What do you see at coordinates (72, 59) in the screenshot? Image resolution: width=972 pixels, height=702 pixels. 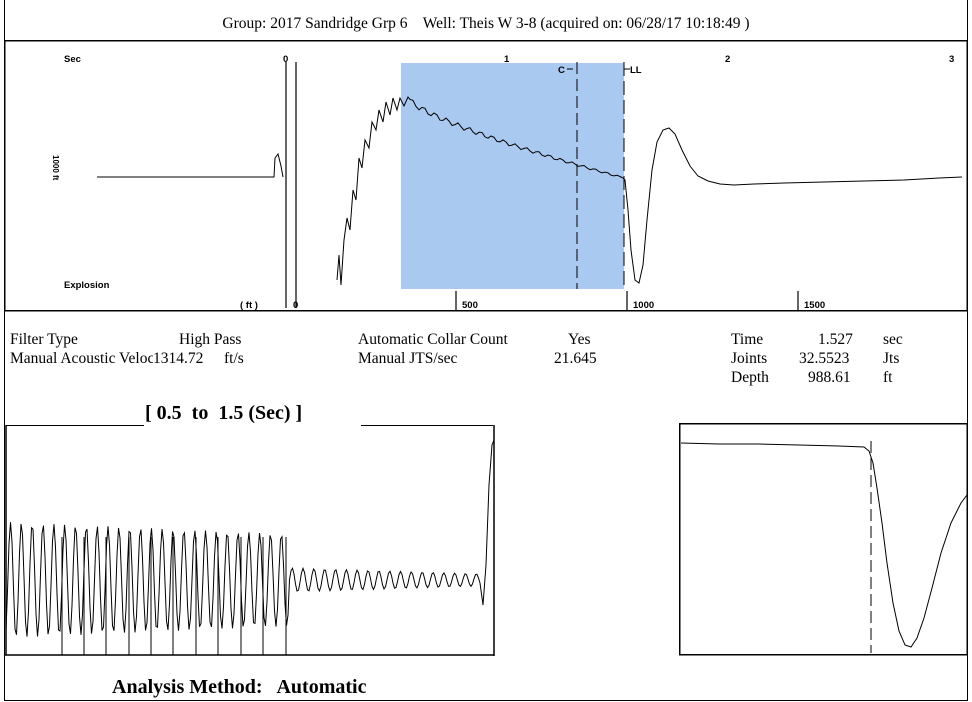 I see `sec-axis-label: Sec` at bounding box center [72, 59].